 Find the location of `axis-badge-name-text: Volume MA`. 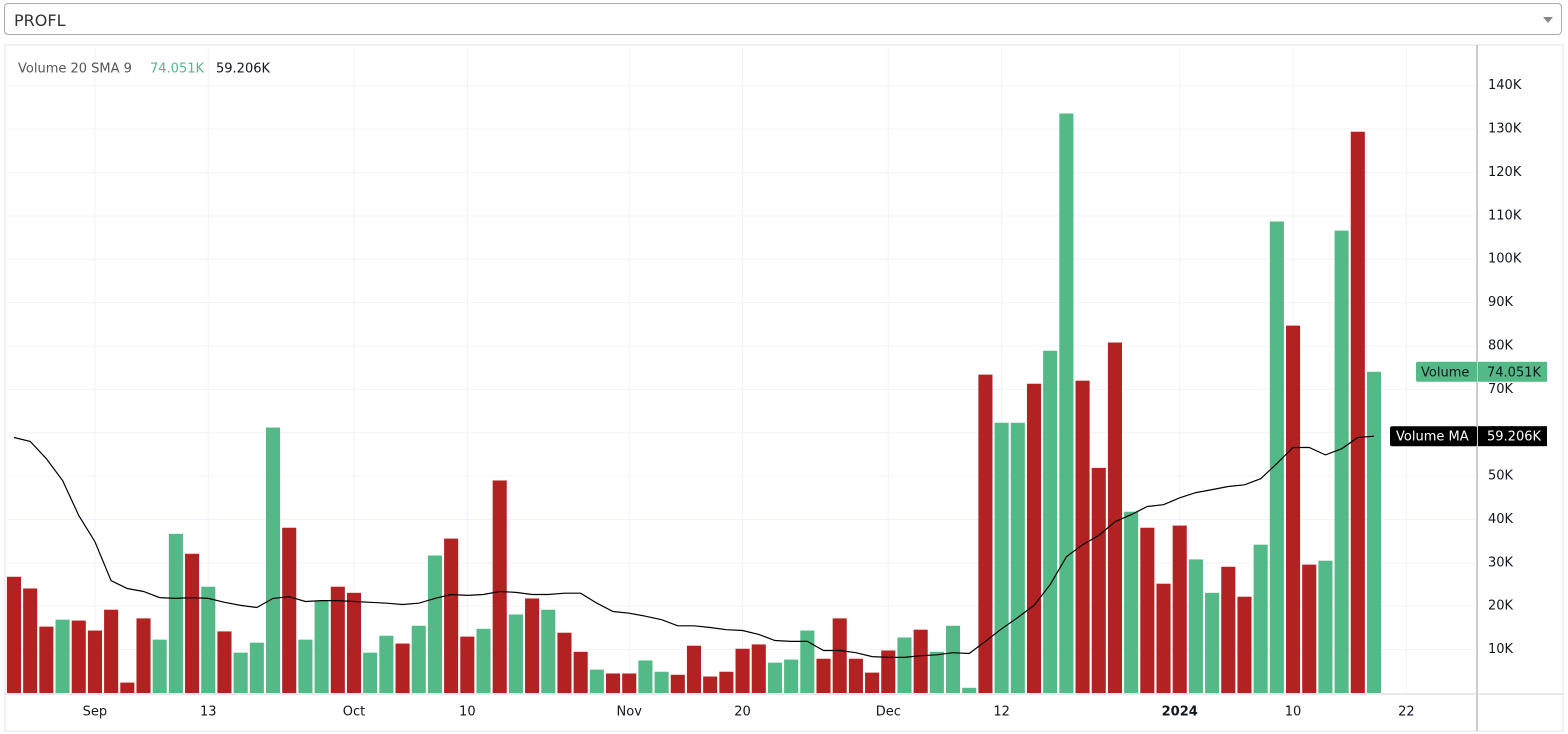

axis-badge-name-text: Volume MA is located at coordinates (1432, 437).